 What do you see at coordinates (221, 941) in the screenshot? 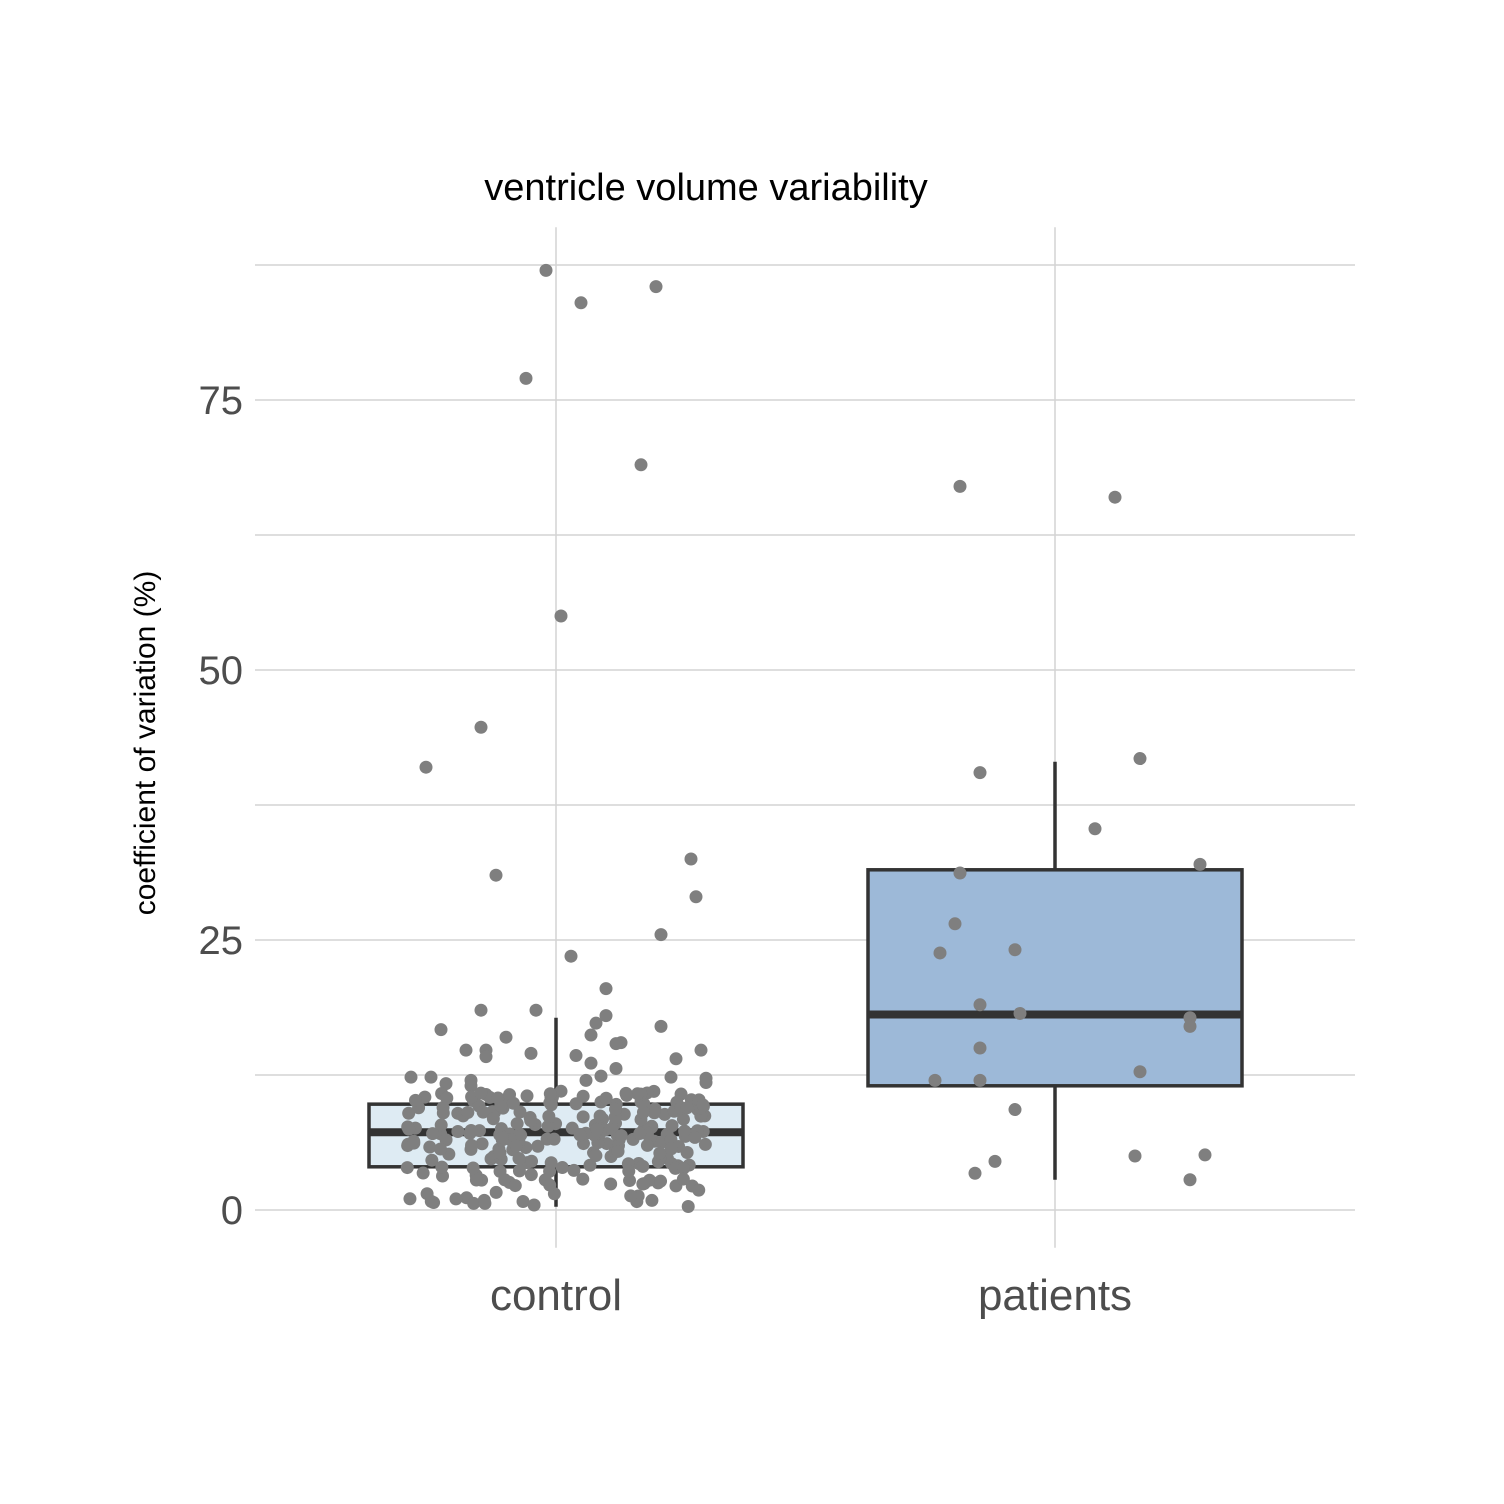
I see `y-tick-label: 25` at bounding box center [221, 941].